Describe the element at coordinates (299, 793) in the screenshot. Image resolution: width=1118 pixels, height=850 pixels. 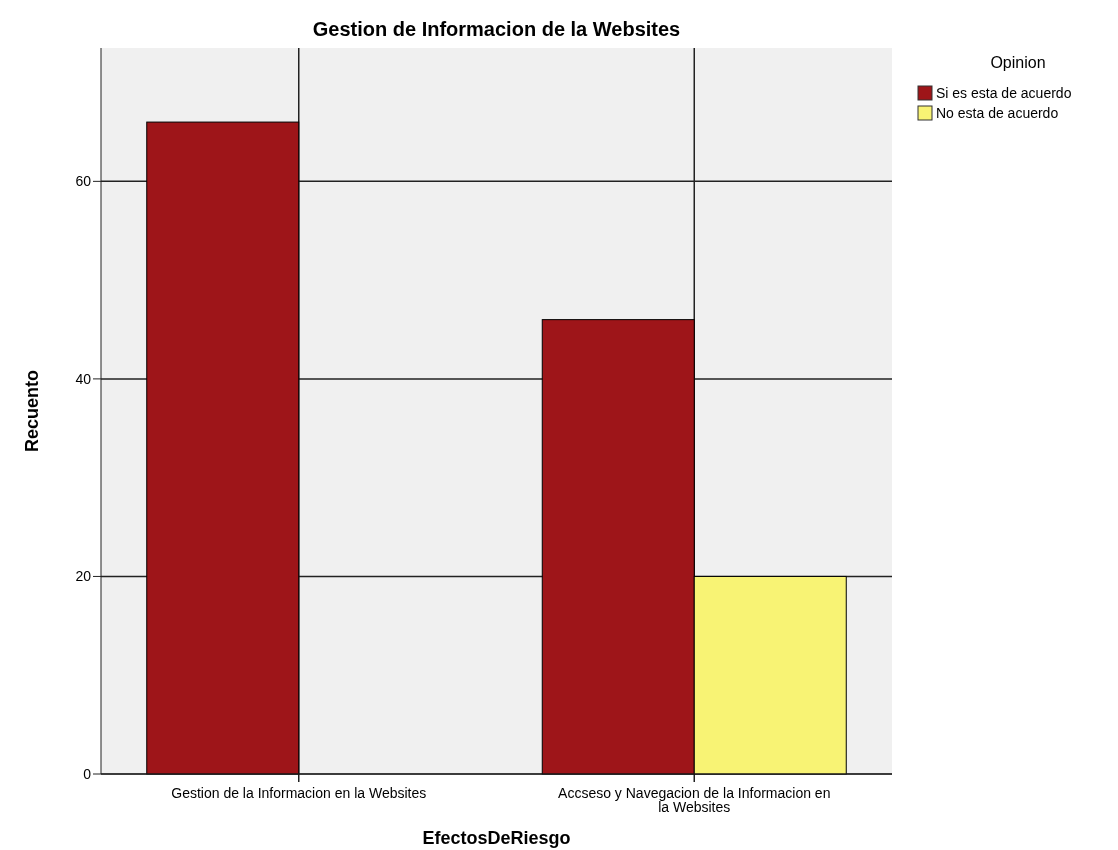
I see `x-tick-label: Gestion de la Informacion en la Websites` at that location.